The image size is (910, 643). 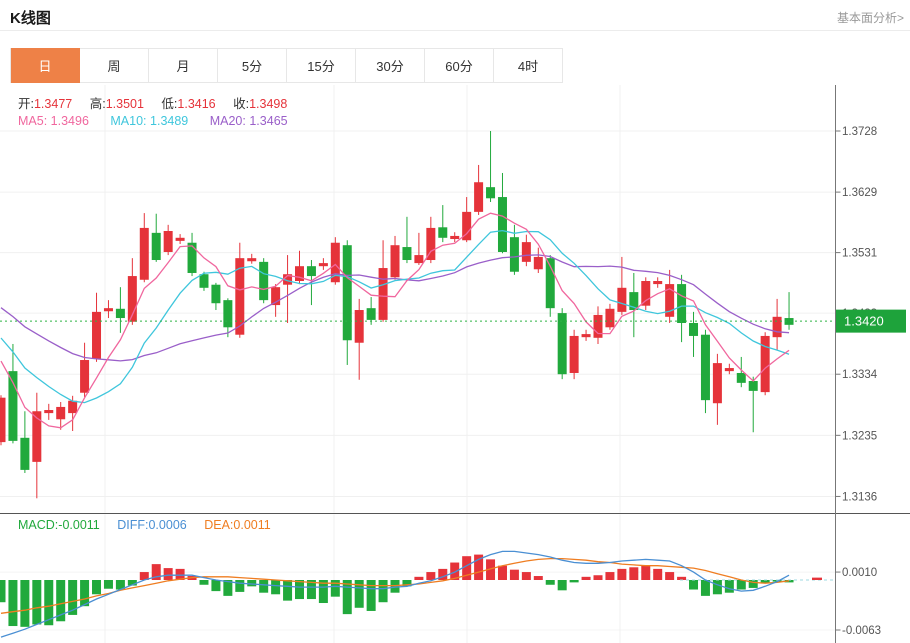 I want to click on dea-stat: DEA:0.0011, so click(x=237, y=525).